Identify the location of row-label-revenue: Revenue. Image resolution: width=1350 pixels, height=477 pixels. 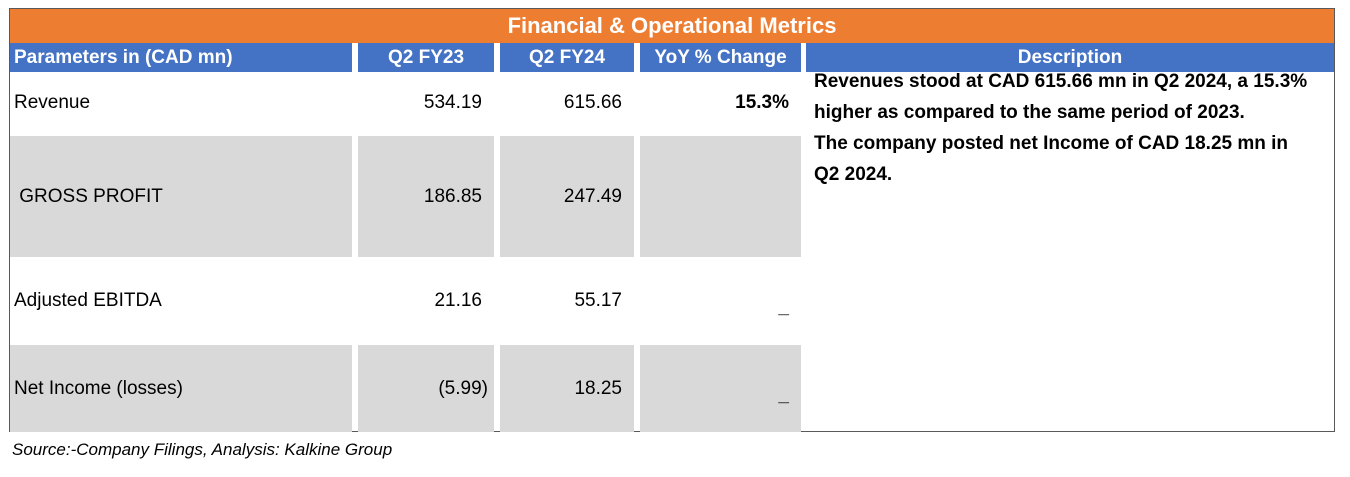
(52, 102).